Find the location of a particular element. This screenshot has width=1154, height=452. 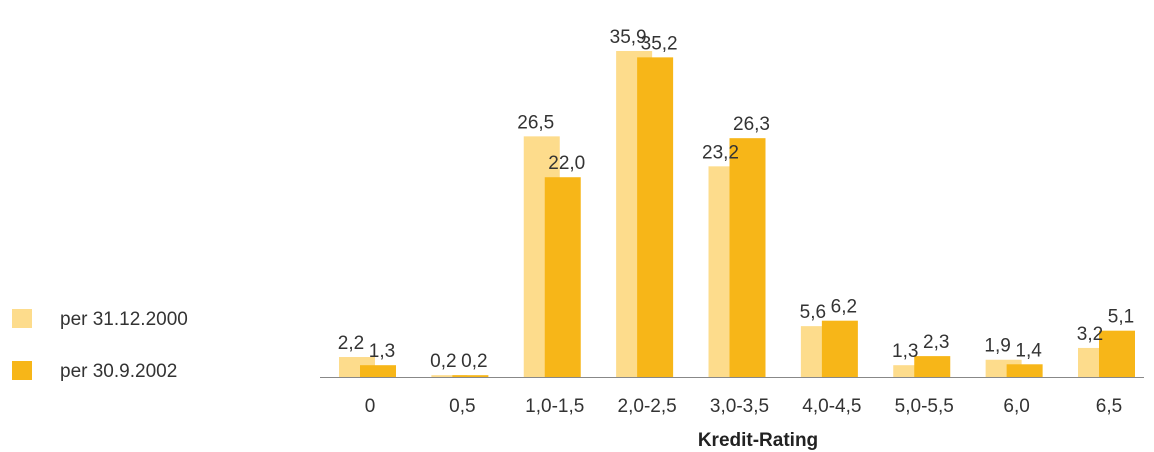

value-label-series1-5: 5,6 is located at coordinates (813, 312).